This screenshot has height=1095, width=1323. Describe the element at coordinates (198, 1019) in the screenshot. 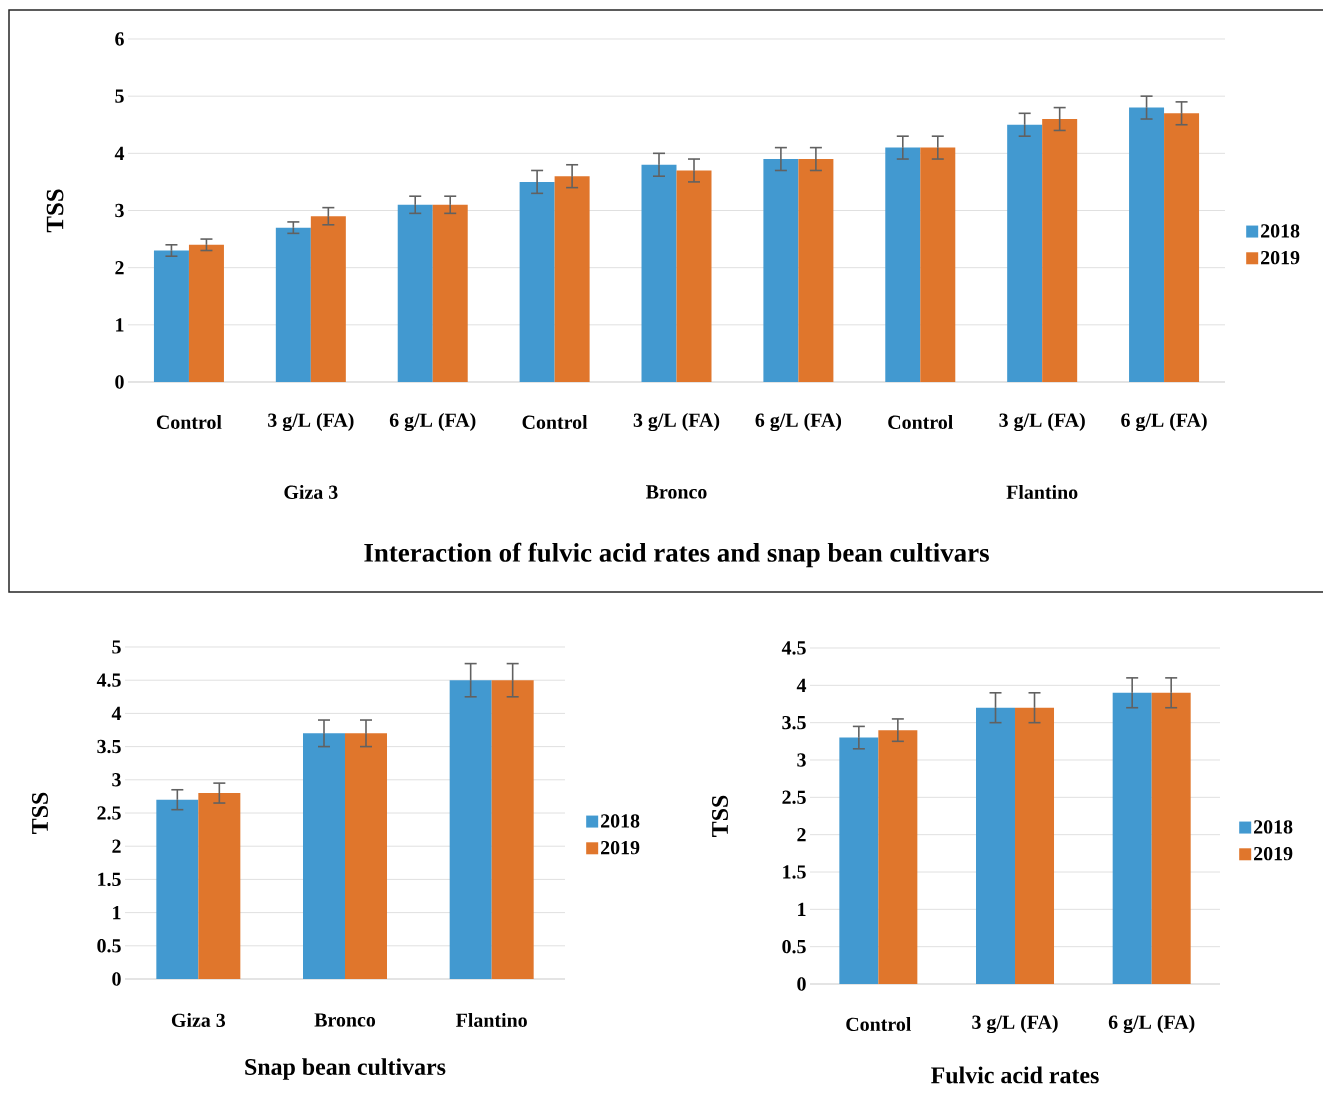

I see `x-tick-label: Giza 3` at that location.